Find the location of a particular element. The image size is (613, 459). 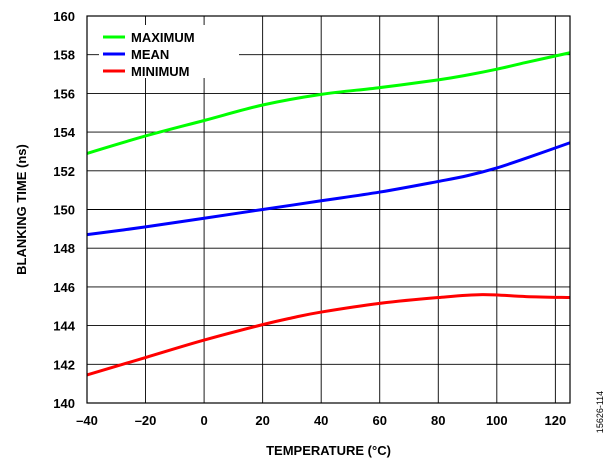

x-tick-label: 80 is located at coordinates (438, 420).